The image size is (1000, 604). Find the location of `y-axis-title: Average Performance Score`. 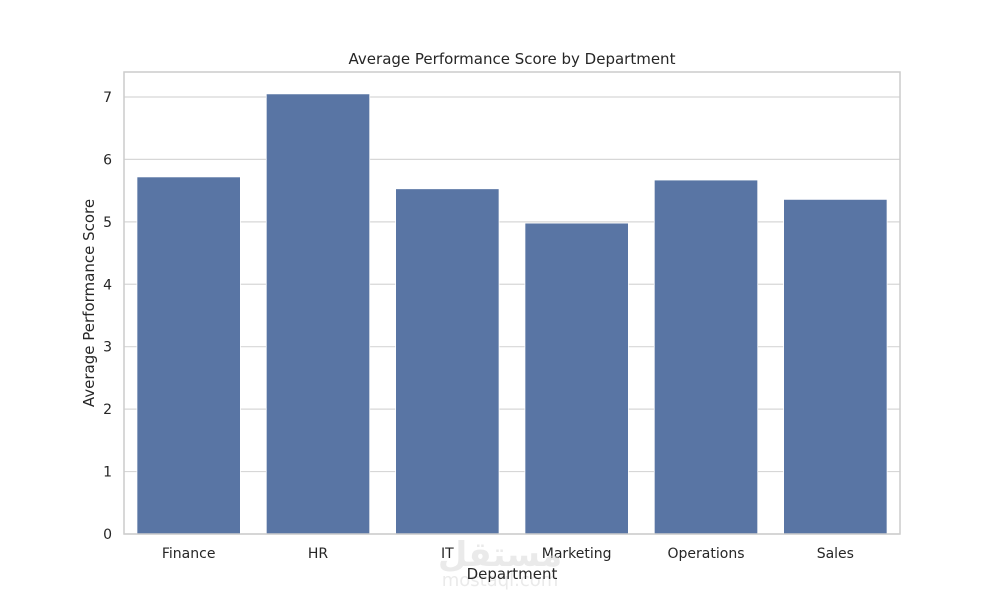

y-axis-title: Average Performance Score is located at coordinates (89, 303).